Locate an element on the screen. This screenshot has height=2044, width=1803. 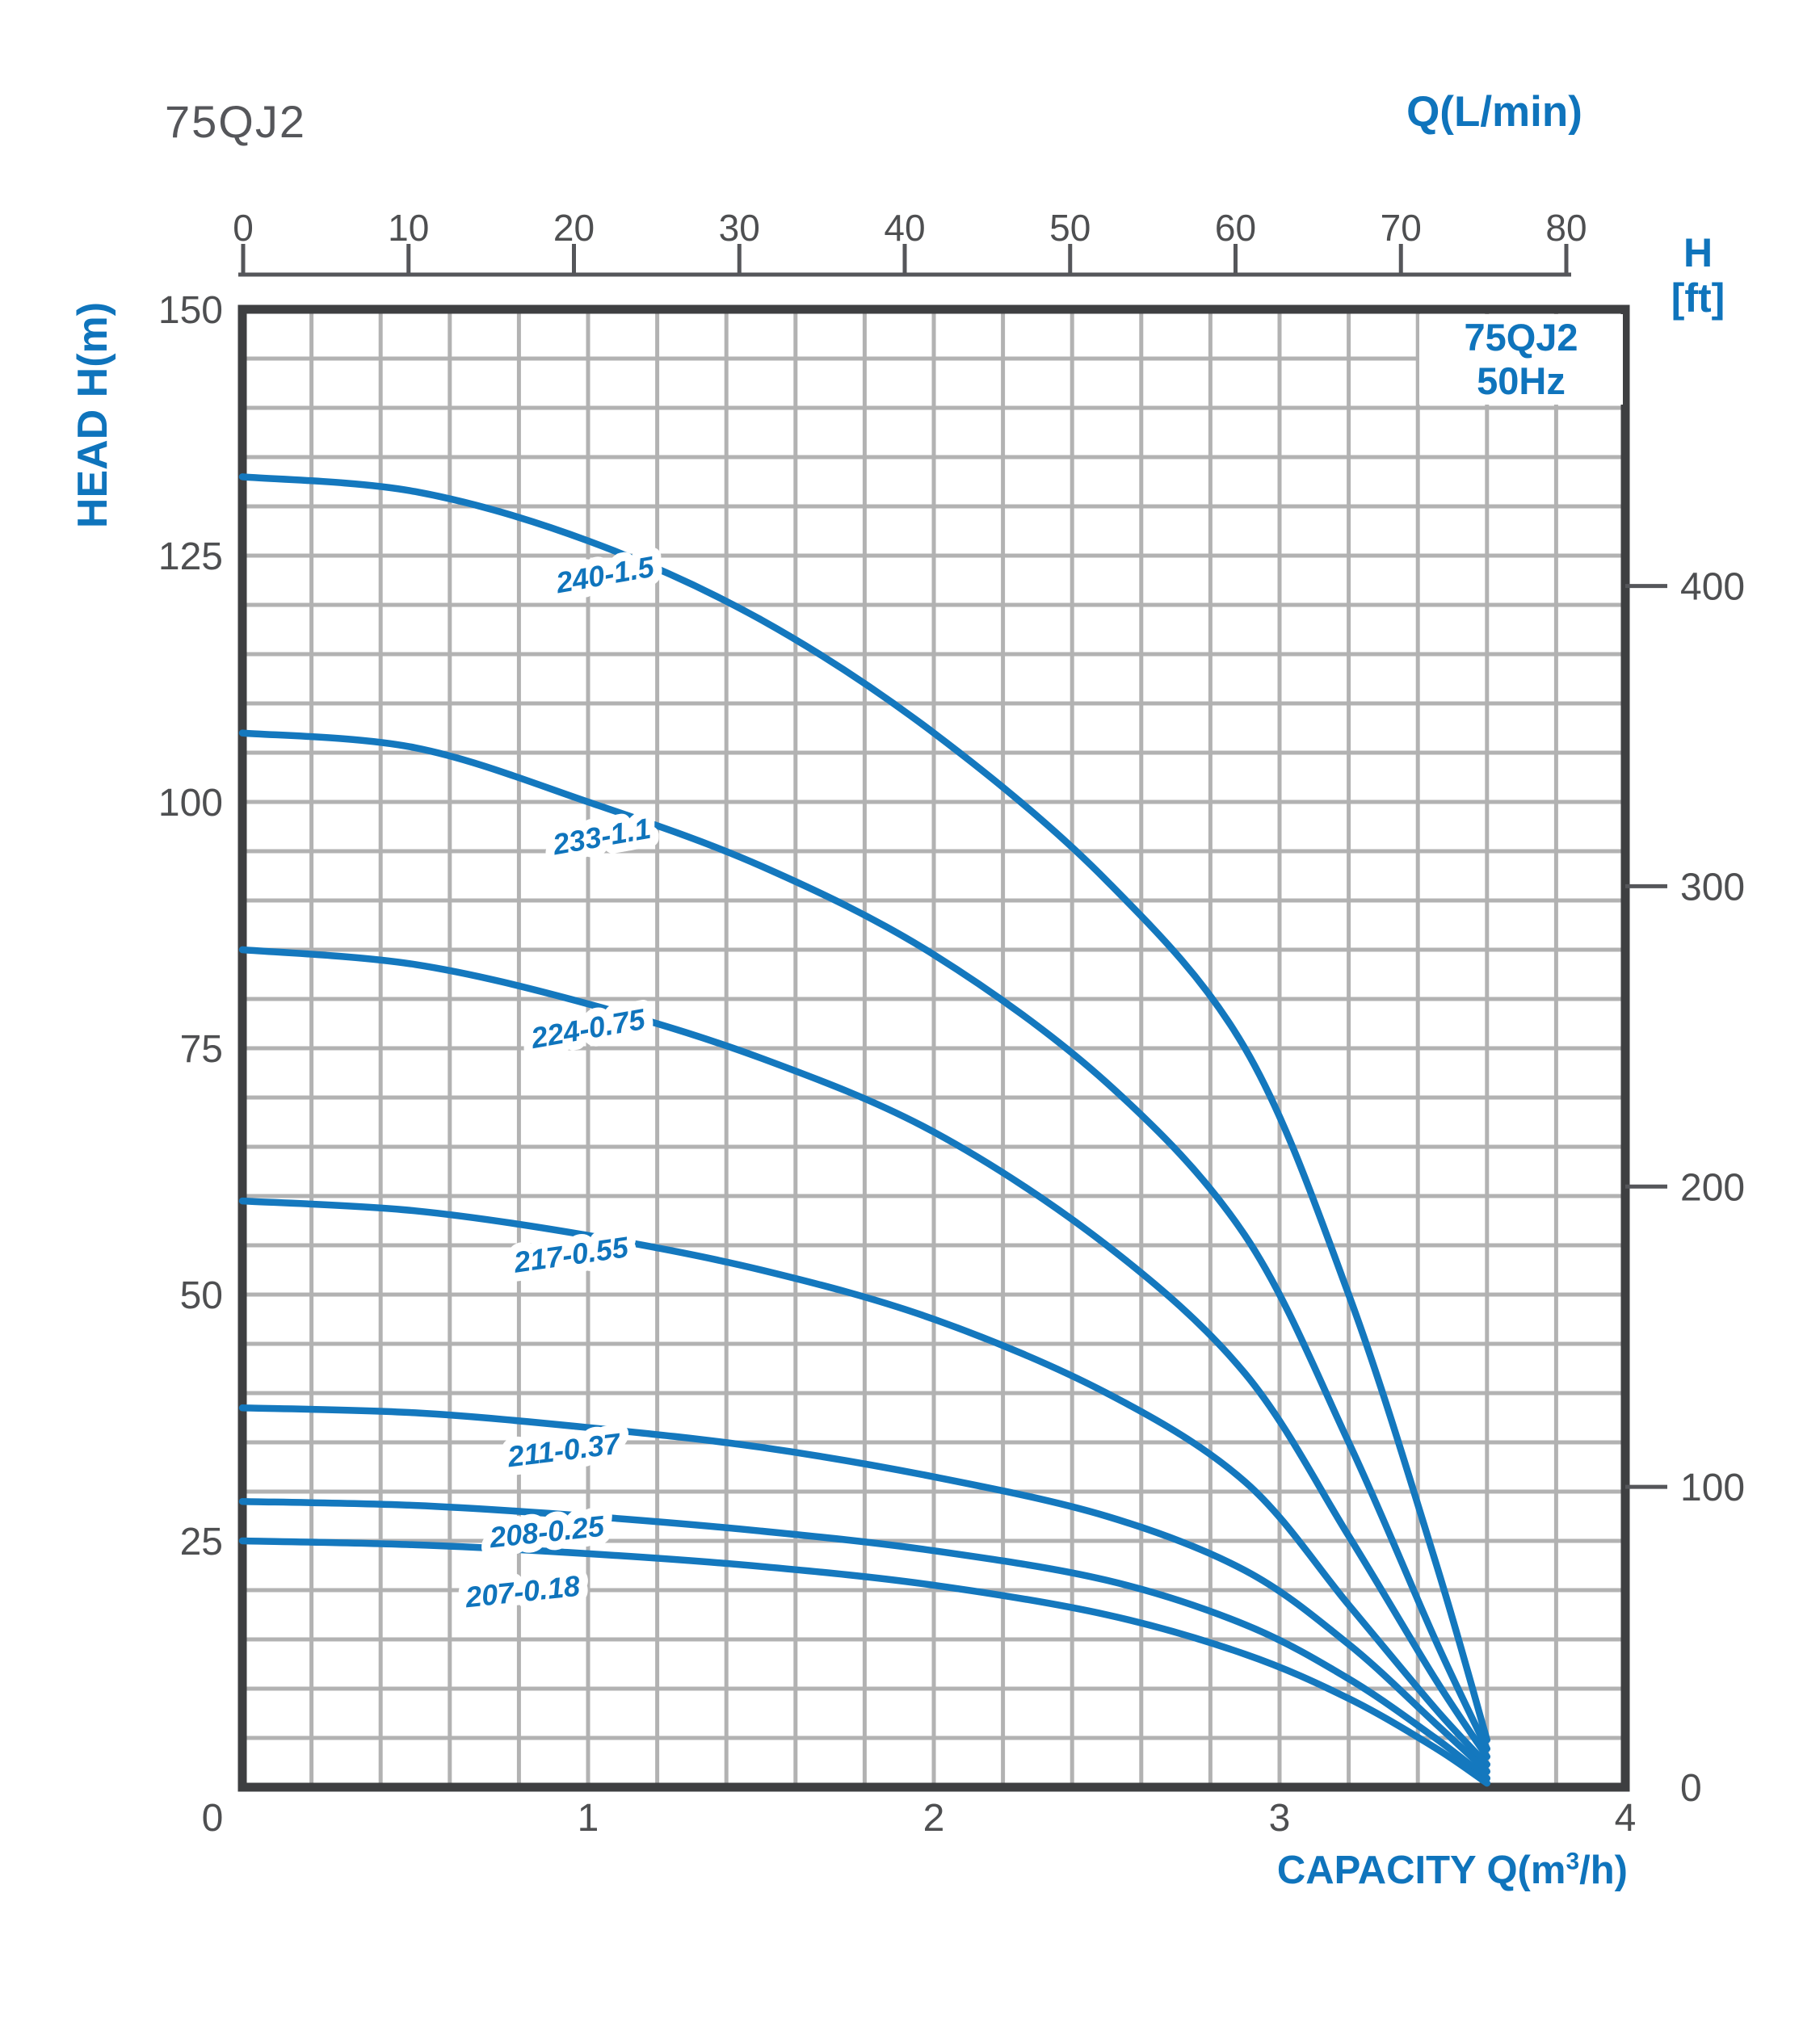
curve-208-0.25 is located at coordinates (864, 1639).